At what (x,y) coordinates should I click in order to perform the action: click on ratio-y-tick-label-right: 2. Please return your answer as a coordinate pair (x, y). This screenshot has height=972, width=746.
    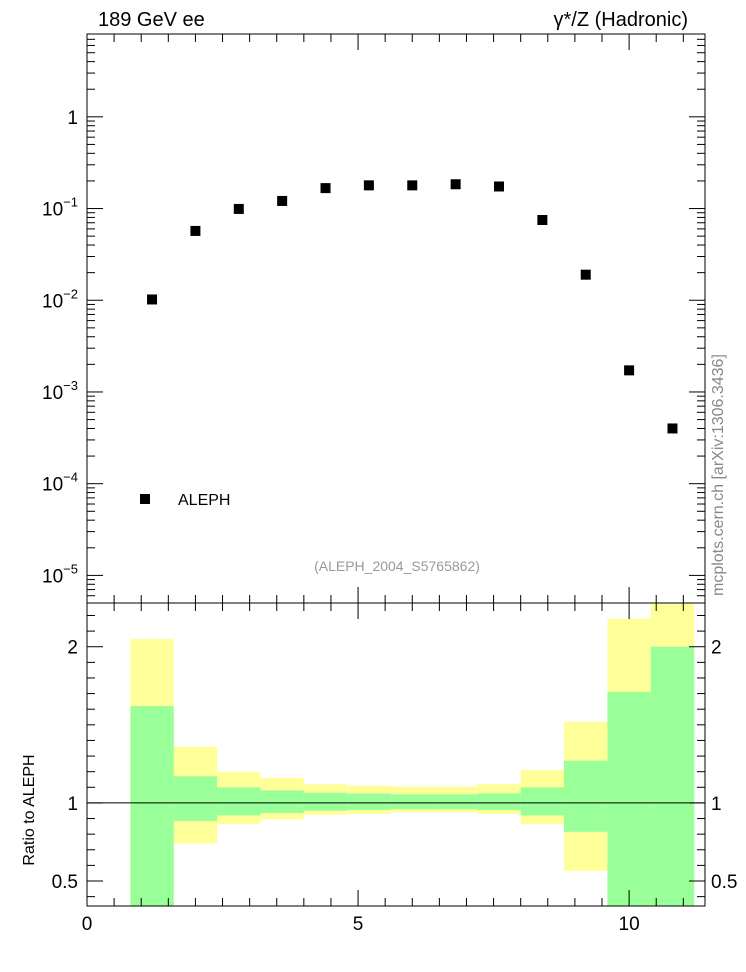
    Looking at the image, I should click on (716, 648).